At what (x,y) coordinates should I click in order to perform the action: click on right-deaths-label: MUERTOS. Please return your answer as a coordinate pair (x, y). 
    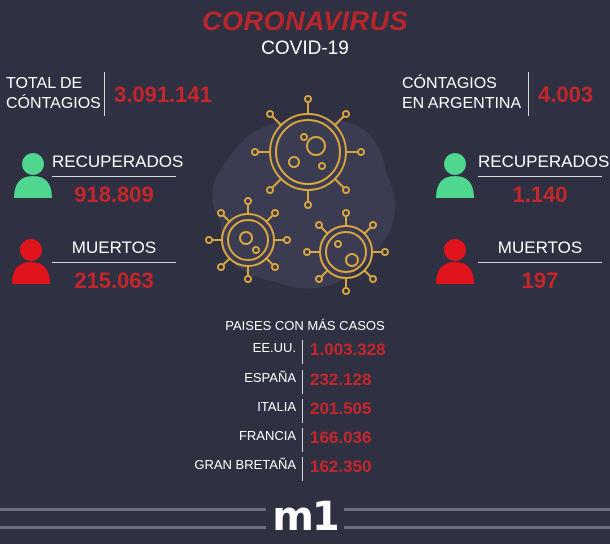
    Looking at the image, I should click on (540, 247).